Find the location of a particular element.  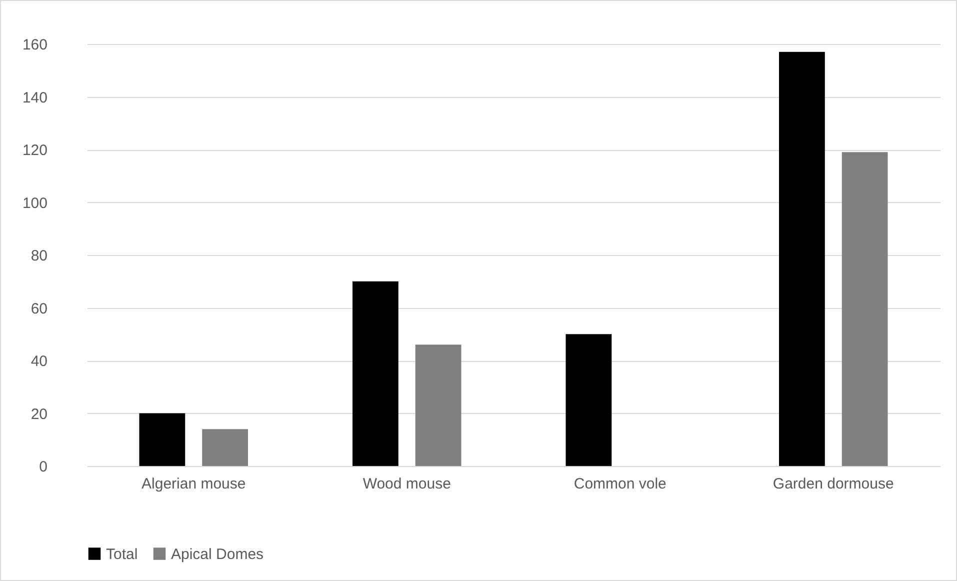

y-tick-label: 120 is located at coordinates (35, 150).